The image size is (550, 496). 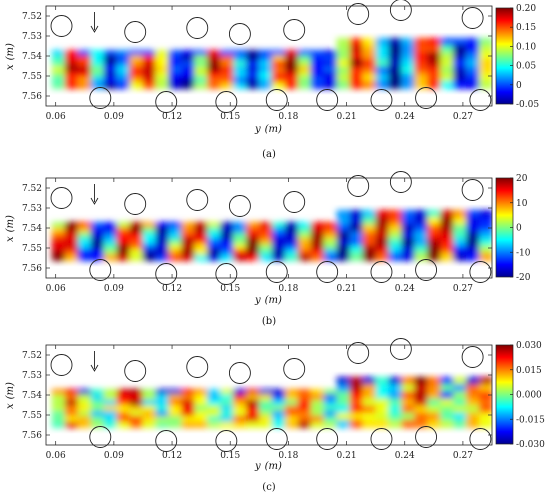 What do you see at coordinates (526, 9) in the screenshot?
I see `colorbar-tick-label: 0.20` at bounding box center [526, 9].